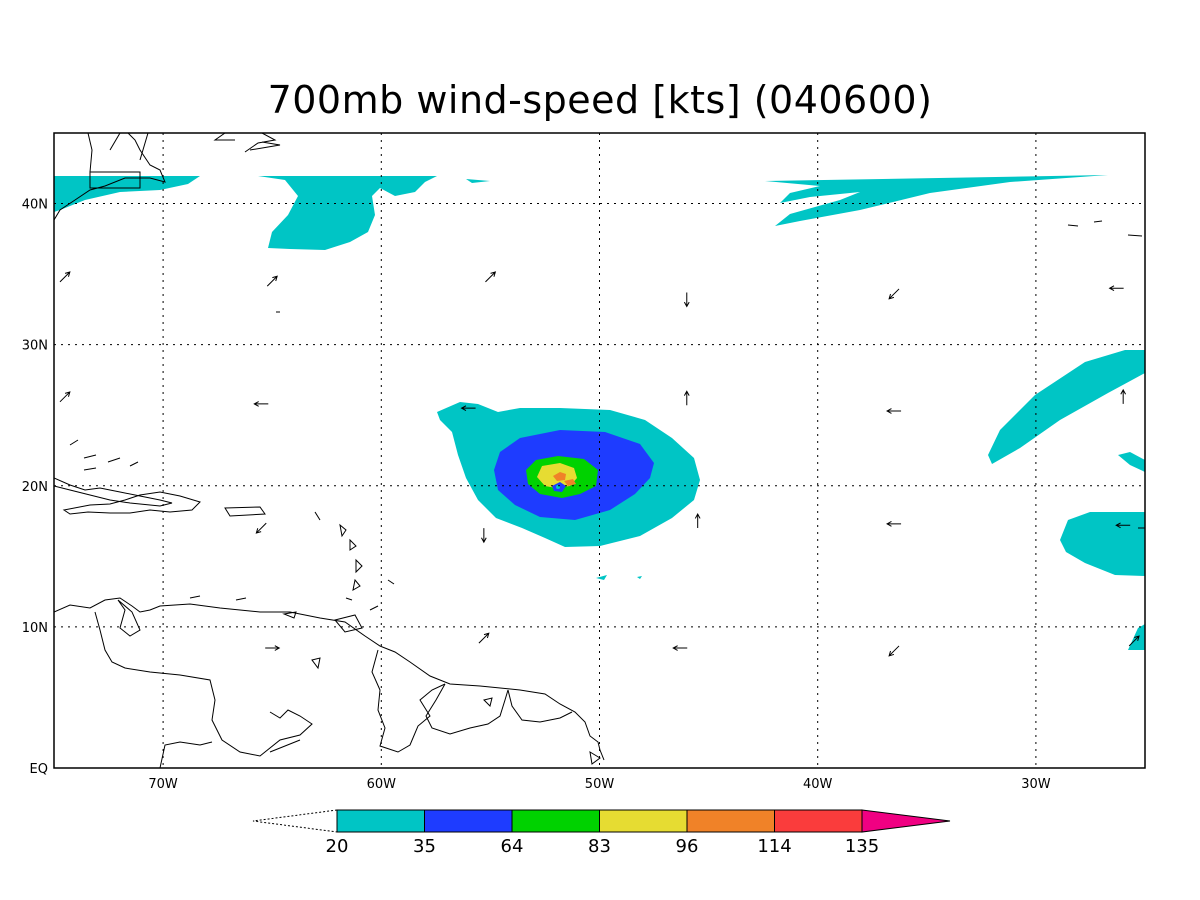  What do you see at coordinates (129, 618) in the screenshot?
I see `coast-gulf-paria` at bounding box center [129, 618].